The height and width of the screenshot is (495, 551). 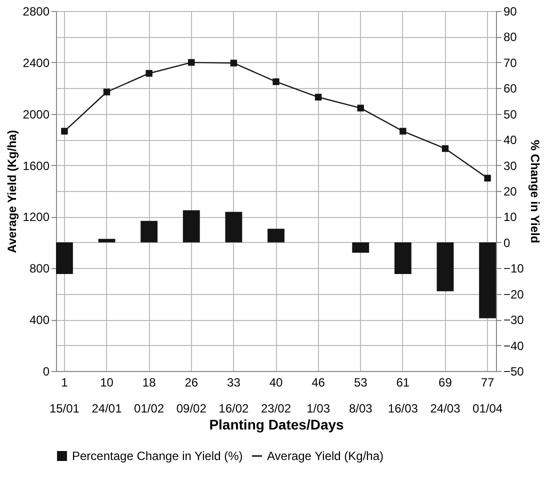 I want to click on y2-tick-label: 70, so click(x=511, y=63).